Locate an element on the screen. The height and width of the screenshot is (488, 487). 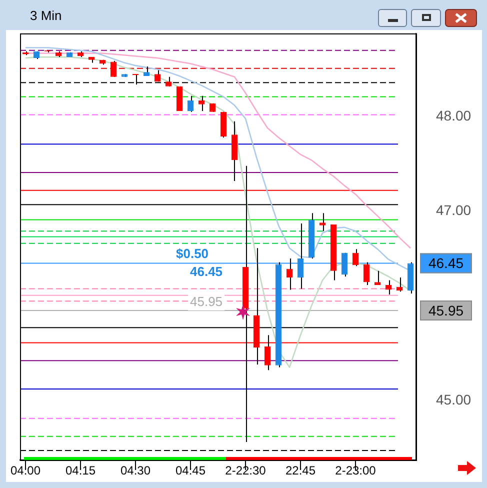
x-tick-label: 04:45 is located at coordinates (190, 471).